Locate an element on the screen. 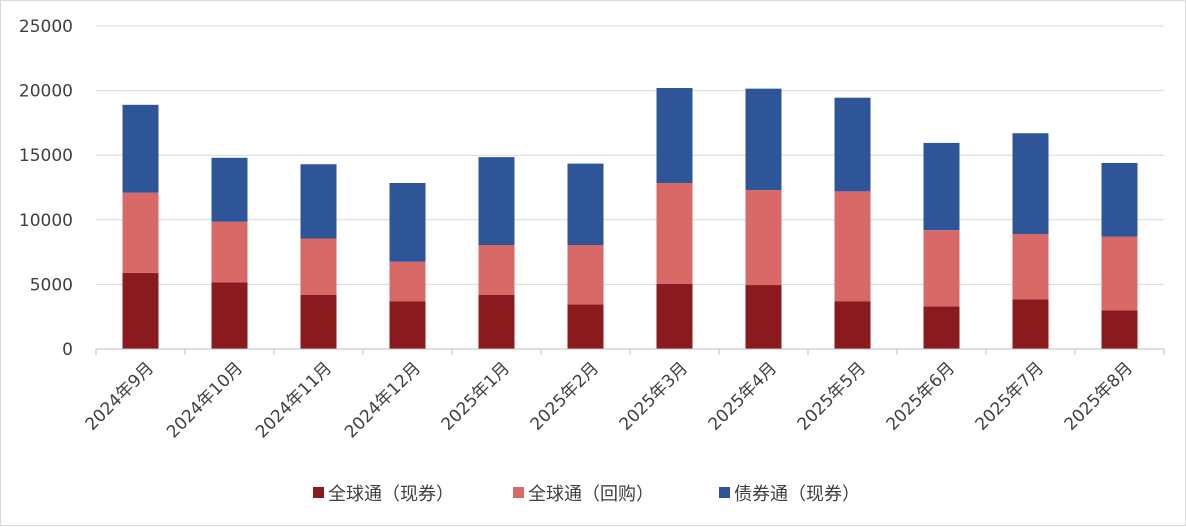 The height and width of the screenshot is (527, 1186). x-tick-label: 2025年4月 is located at coordinates (743, 396).